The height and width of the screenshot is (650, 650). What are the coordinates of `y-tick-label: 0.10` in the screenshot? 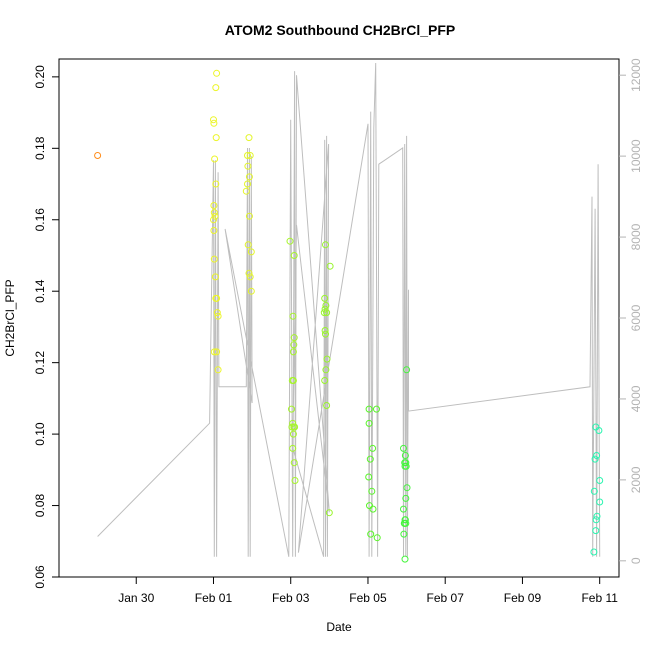 It's located at (40, 434).